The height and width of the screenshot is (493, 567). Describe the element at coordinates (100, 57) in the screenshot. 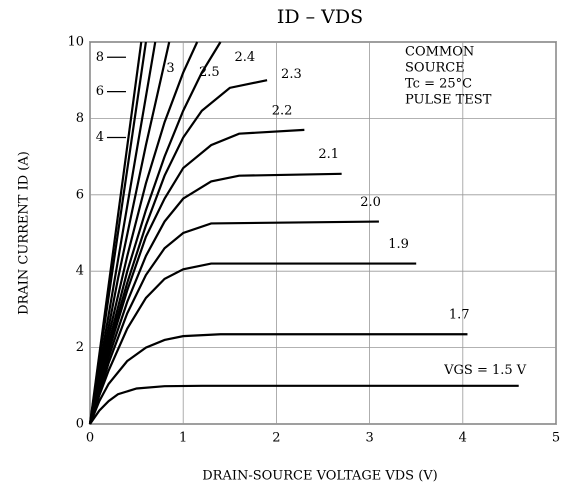

I see `curve-label: 8` at that location.